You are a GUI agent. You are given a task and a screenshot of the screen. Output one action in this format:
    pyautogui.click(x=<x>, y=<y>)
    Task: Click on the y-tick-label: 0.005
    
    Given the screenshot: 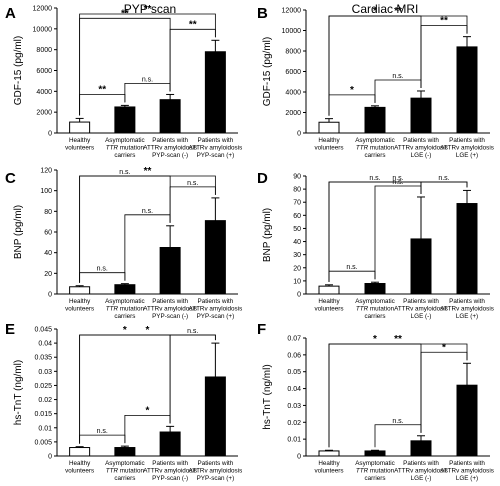 What is the action you would take?
    pyautogui.click(x=43, y=442)
    